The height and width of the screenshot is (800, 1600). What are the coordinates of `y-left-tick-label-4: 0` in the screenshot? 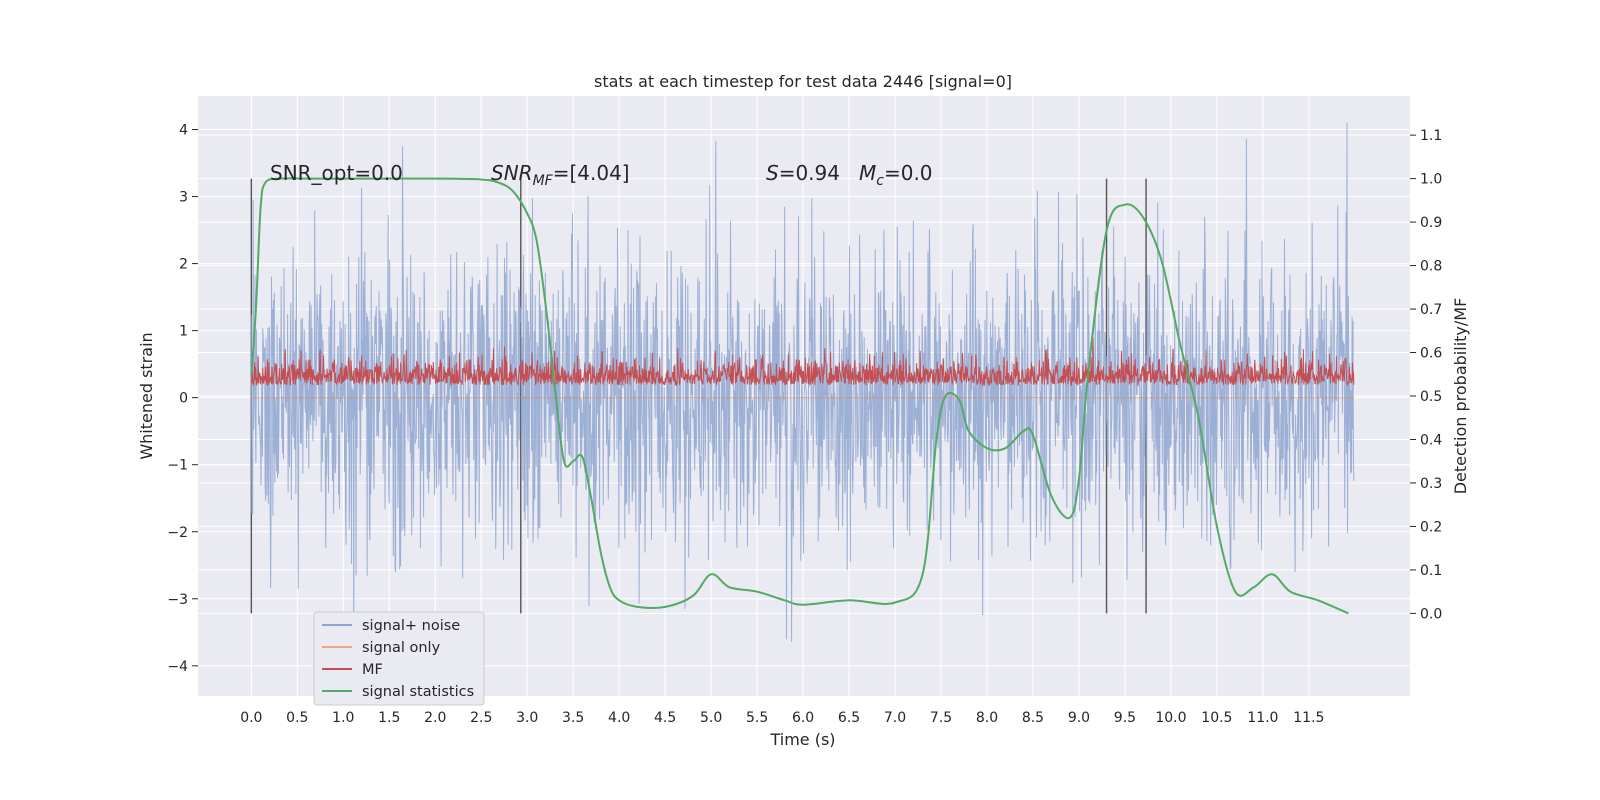 It's located at (183, 399).